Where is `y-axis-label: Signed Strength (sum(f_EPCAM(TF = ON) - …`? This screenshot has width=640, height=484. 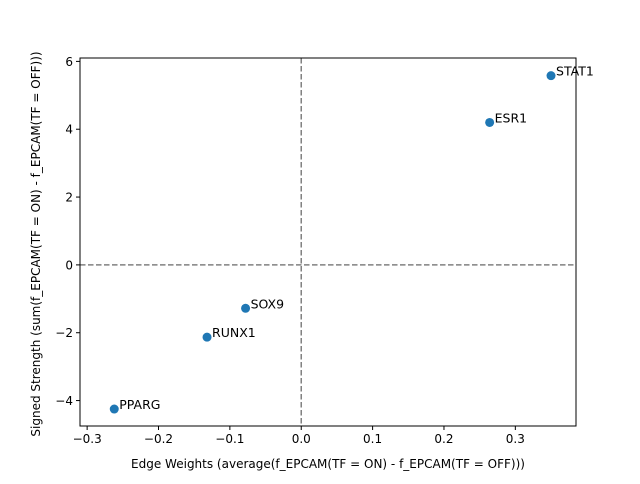 y-axis-label: Signed Strength (sum(f_EPCAM(TF = ON) - … is located at coordinates (36, 243).